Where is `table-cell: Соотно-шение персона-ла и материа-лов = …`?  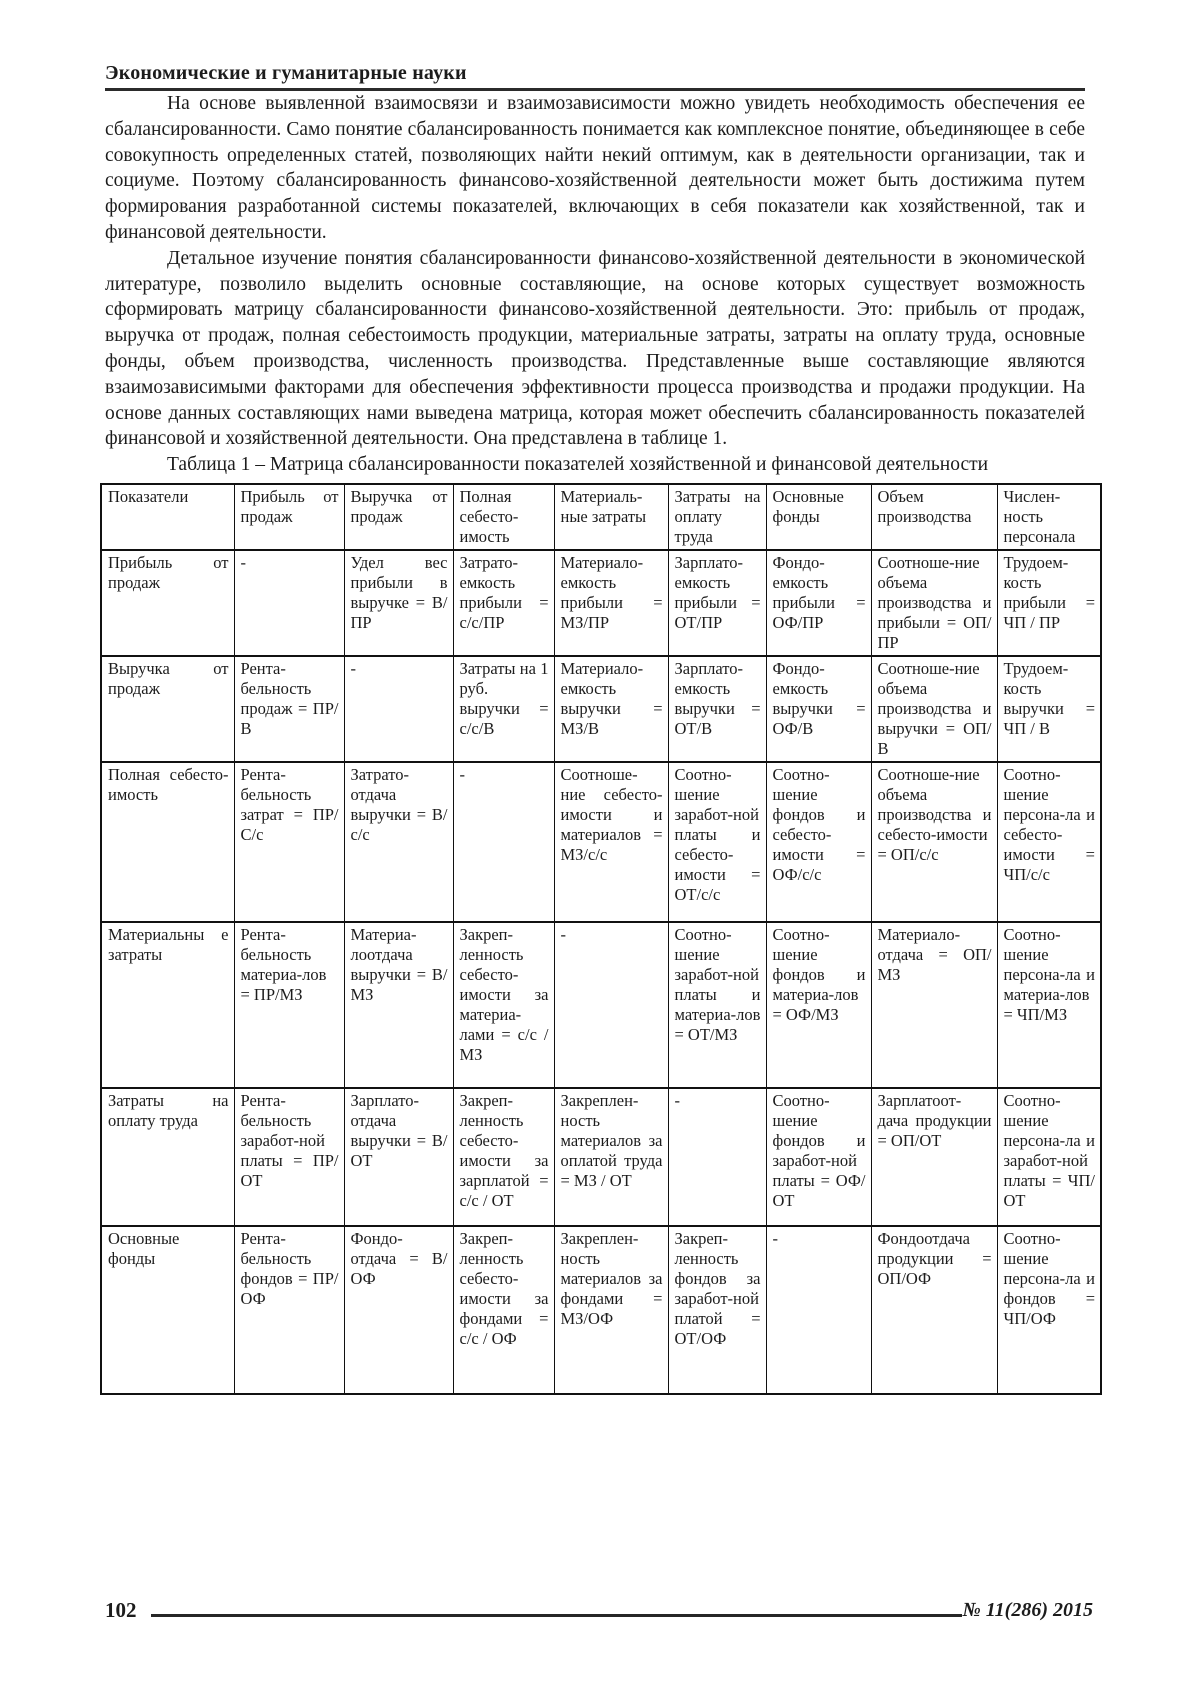 table-cell: Соотно-шение персона-ла и материа-лов = … is located at coordinates (1049, 1004).